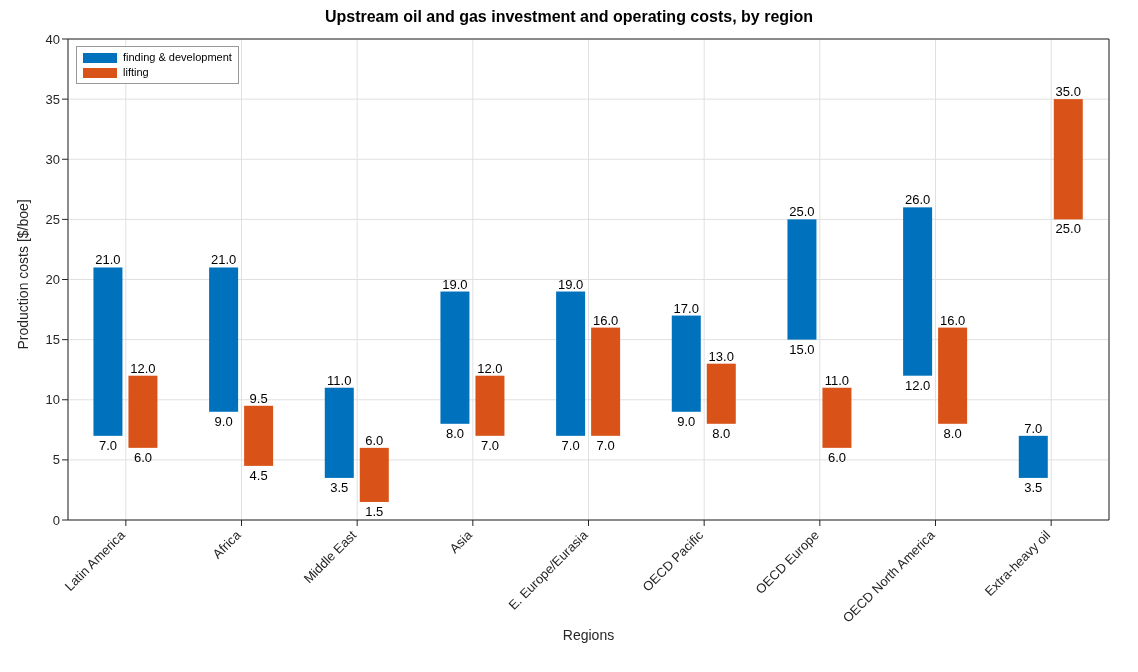 Image resolution: width=1138 pixels, height=672 pixels. I want to click on chart-title: Upstream oil and gas investment and operating costs, by region, so click(569, 17).